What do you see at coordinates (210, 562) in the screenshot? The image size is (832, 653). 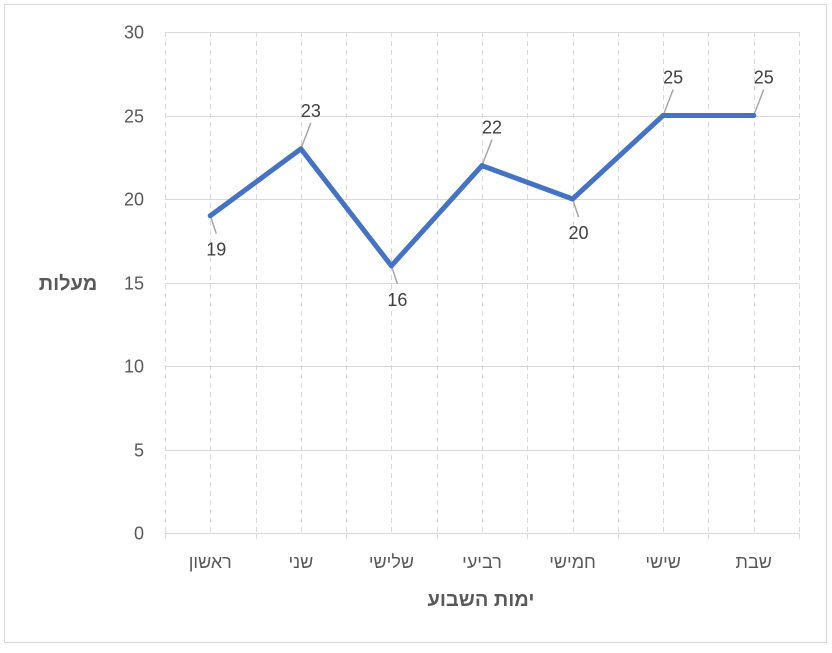 I see `x-tick-label: ראשון` at bounding box center [210, 562].